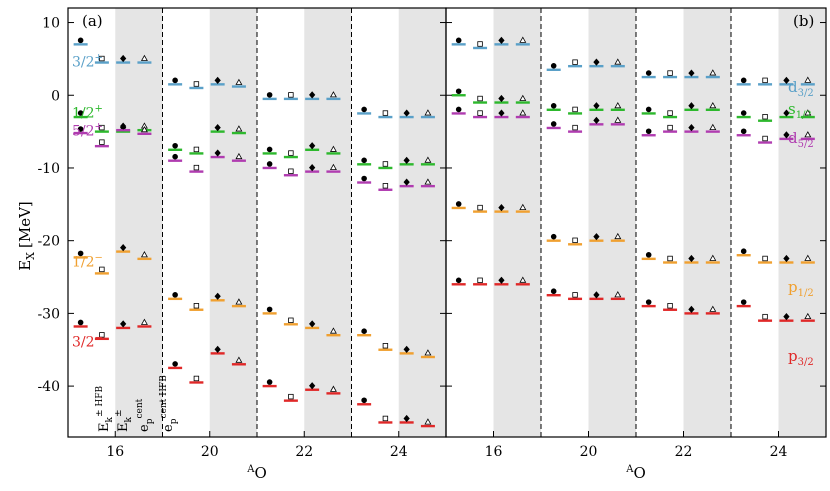  I want to click on x-tick-label: 22, so click(684, 452).